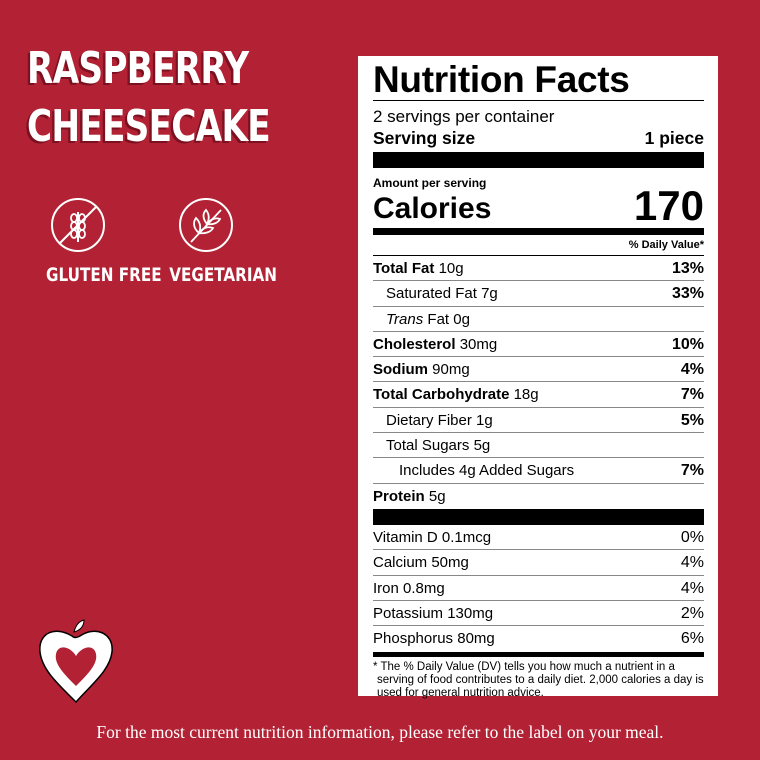 Image resolution: width=760 pixels, height=760 pixels. I want to click on vitamin-row: Potassium 130mg 2%, so click(538, 614).